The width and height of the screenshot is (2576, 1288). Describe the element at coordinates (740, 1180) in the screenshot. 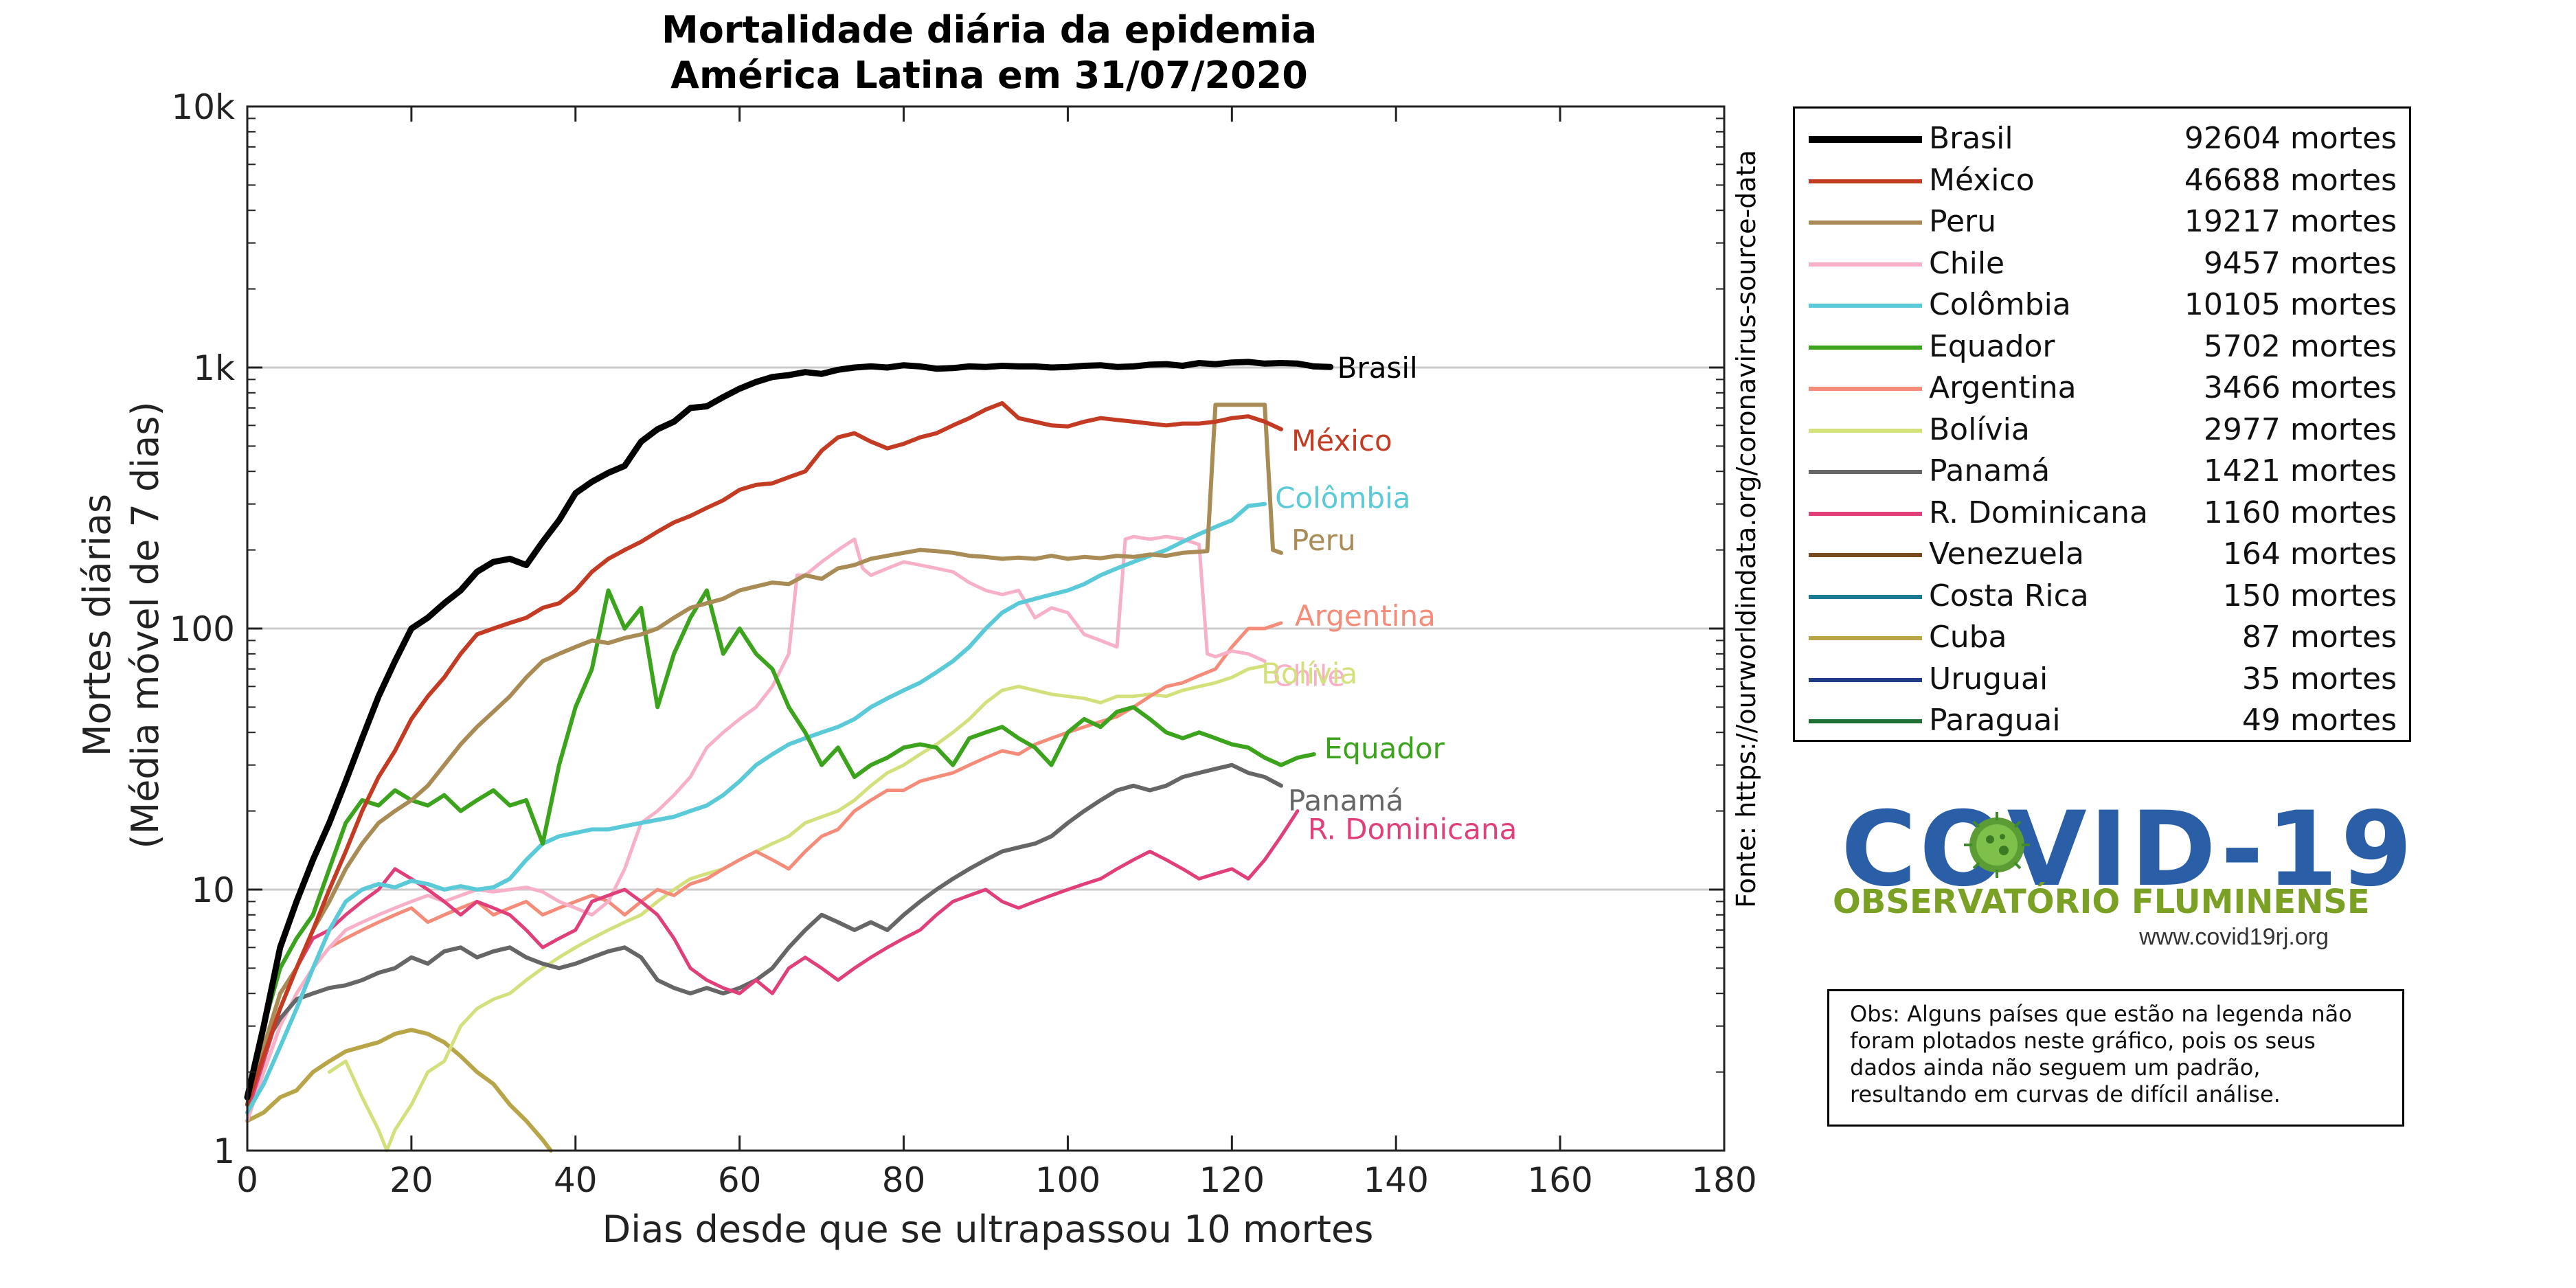

I see `x-tick-label: 60` at that location.